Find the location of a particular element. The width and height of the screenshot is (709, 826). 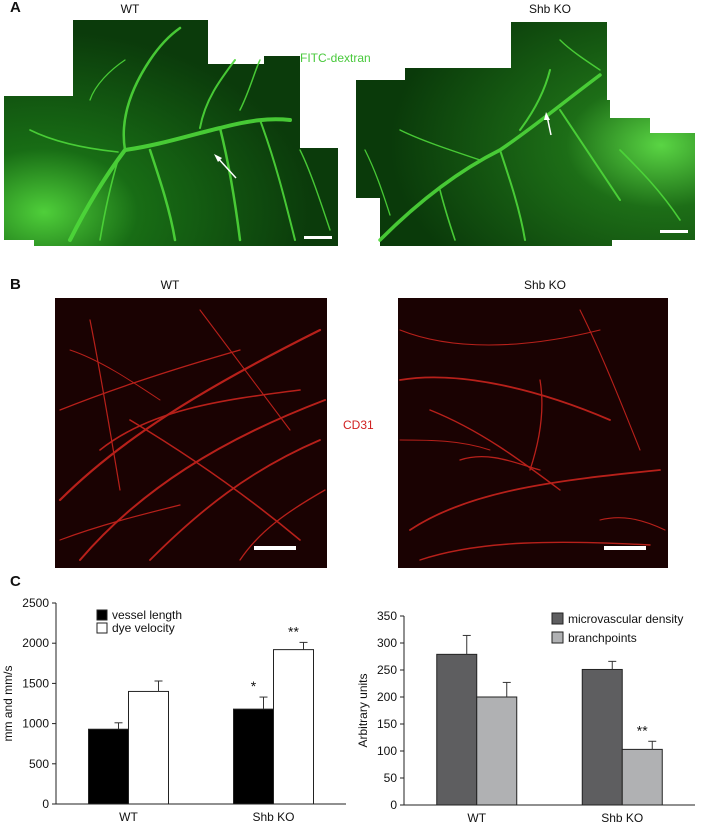

panel-b-label: B is located at coordinates (15, 284).